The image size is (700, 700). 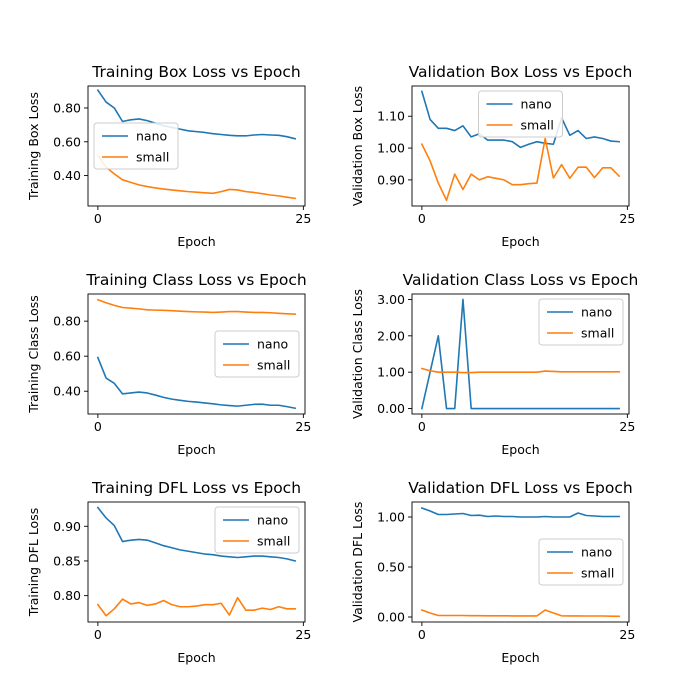 I want to click on y-tick-label: 0.85, so click(x=67, y=560).